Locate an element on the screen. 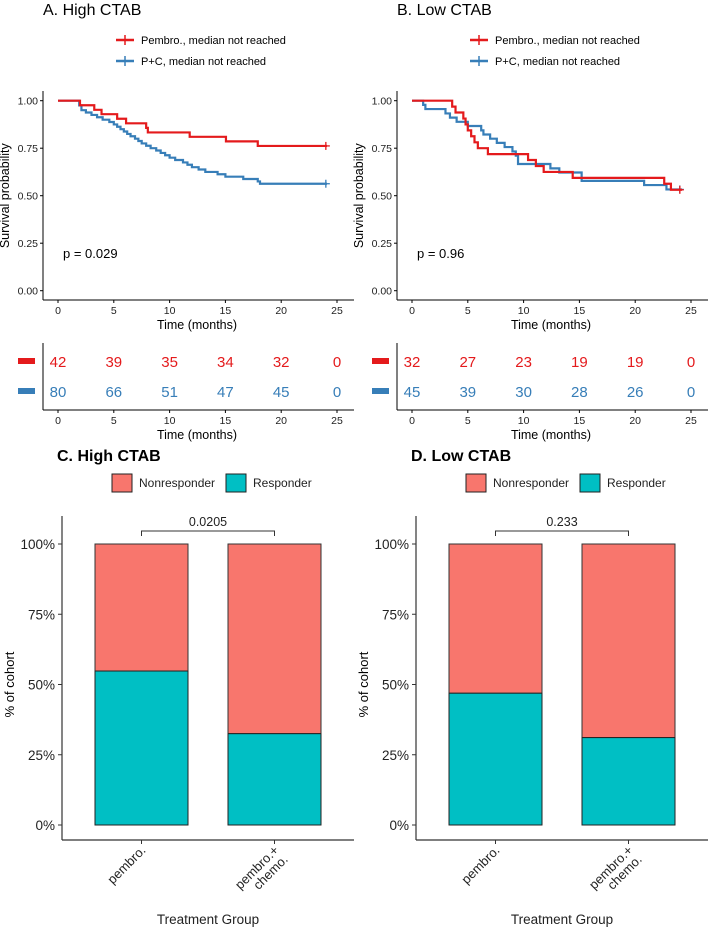 The image size is (708, 929). panel-title: C. High CTAB is located at coordinates (109, 456).